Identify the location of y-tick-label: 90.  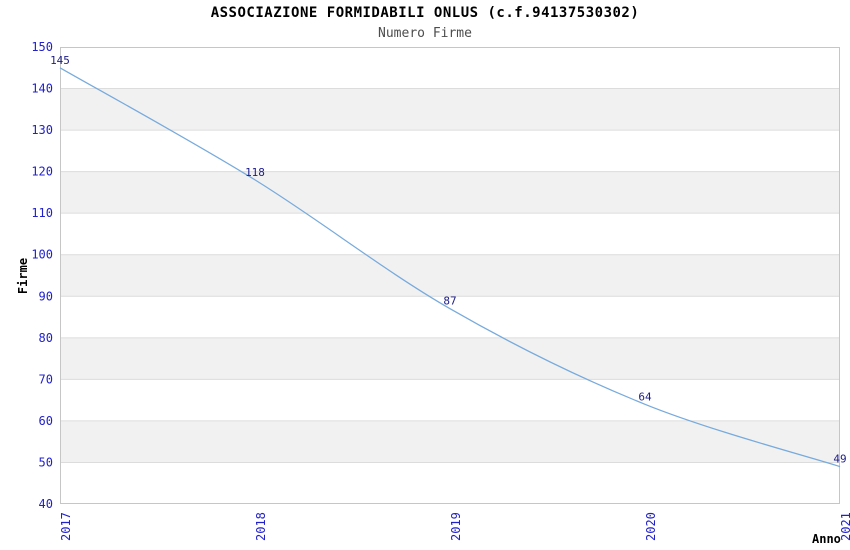
(46, 296).